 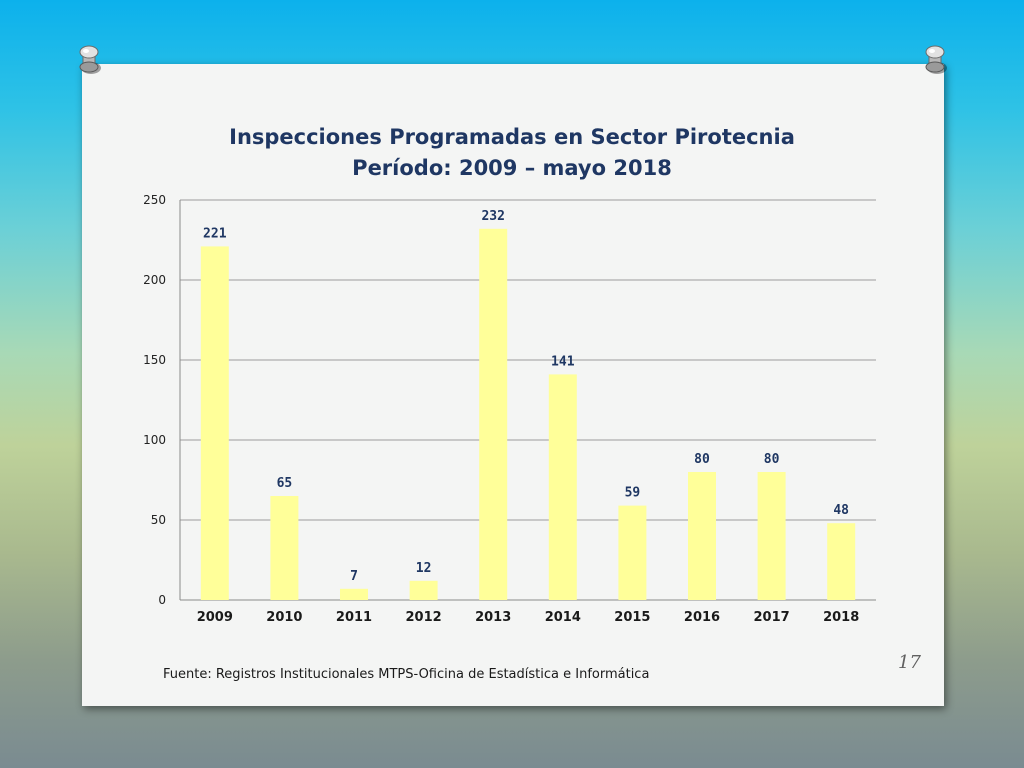 What do you see at coordinates (215, 233) in the screenshot?
I see `data-label: 221` at bounding box center [215, 233].